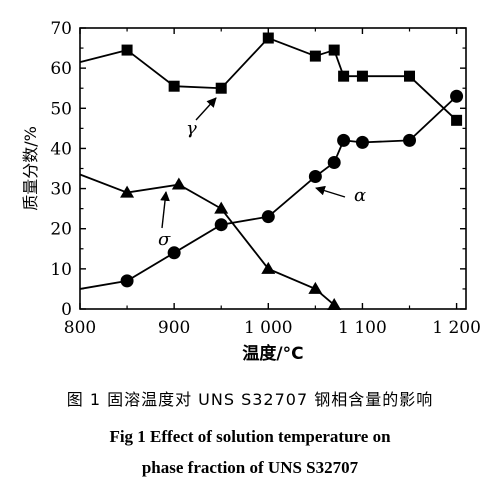 Image resolution: width=500 pixels, height=490 pixels. Describe the element at coordinates (272, 353) in the screenshot. I see `x-axis-label: 温度/°C` at that location.